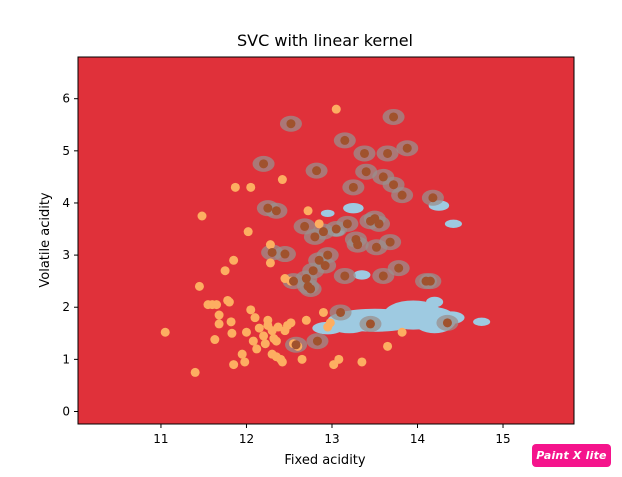 This screenshot has width=622, height=477. Describe the element at coordinates (70, 255) in the screenshot. I see `y-axis-ticks: 0 1 2 3 4 5 6` at that location.